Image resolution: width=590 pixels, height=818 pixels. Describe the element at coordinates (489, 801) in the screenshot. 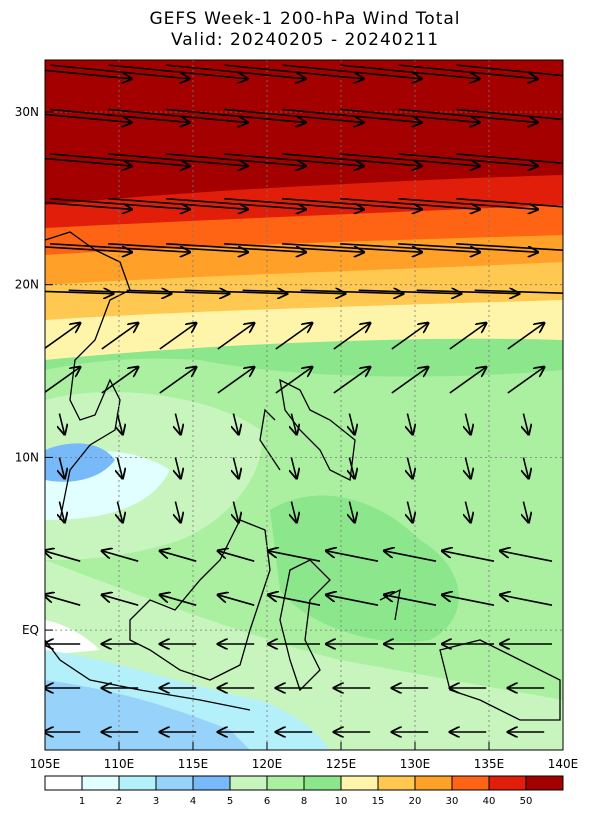

I see `colorbar-label: 40` at that location.